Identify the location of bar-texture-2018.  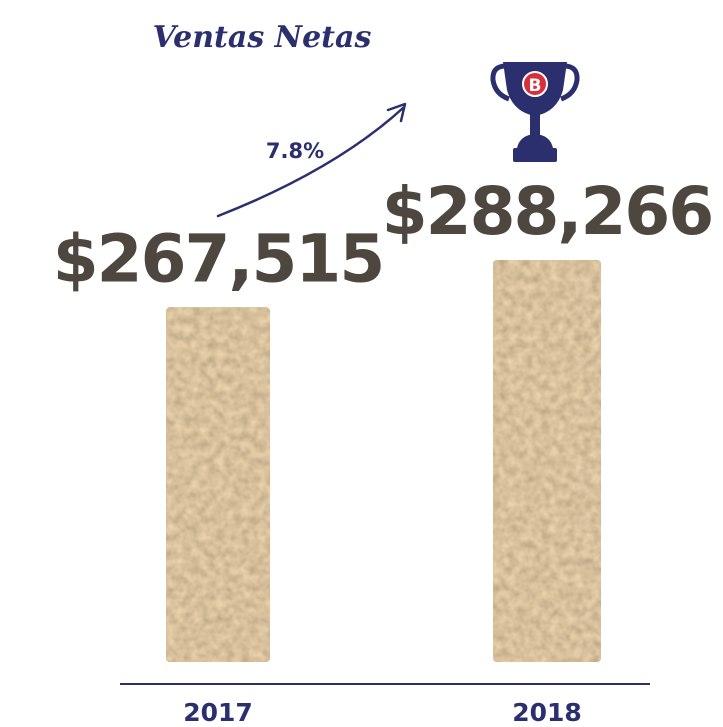
(547, 461).